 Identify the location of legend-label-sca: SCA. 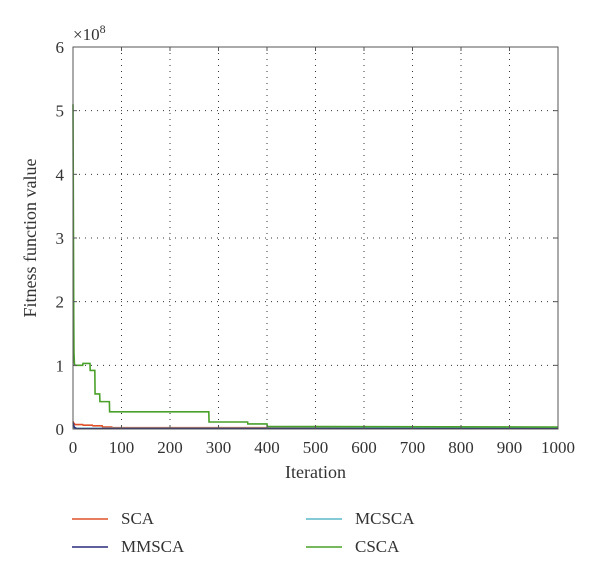
(138, 518).